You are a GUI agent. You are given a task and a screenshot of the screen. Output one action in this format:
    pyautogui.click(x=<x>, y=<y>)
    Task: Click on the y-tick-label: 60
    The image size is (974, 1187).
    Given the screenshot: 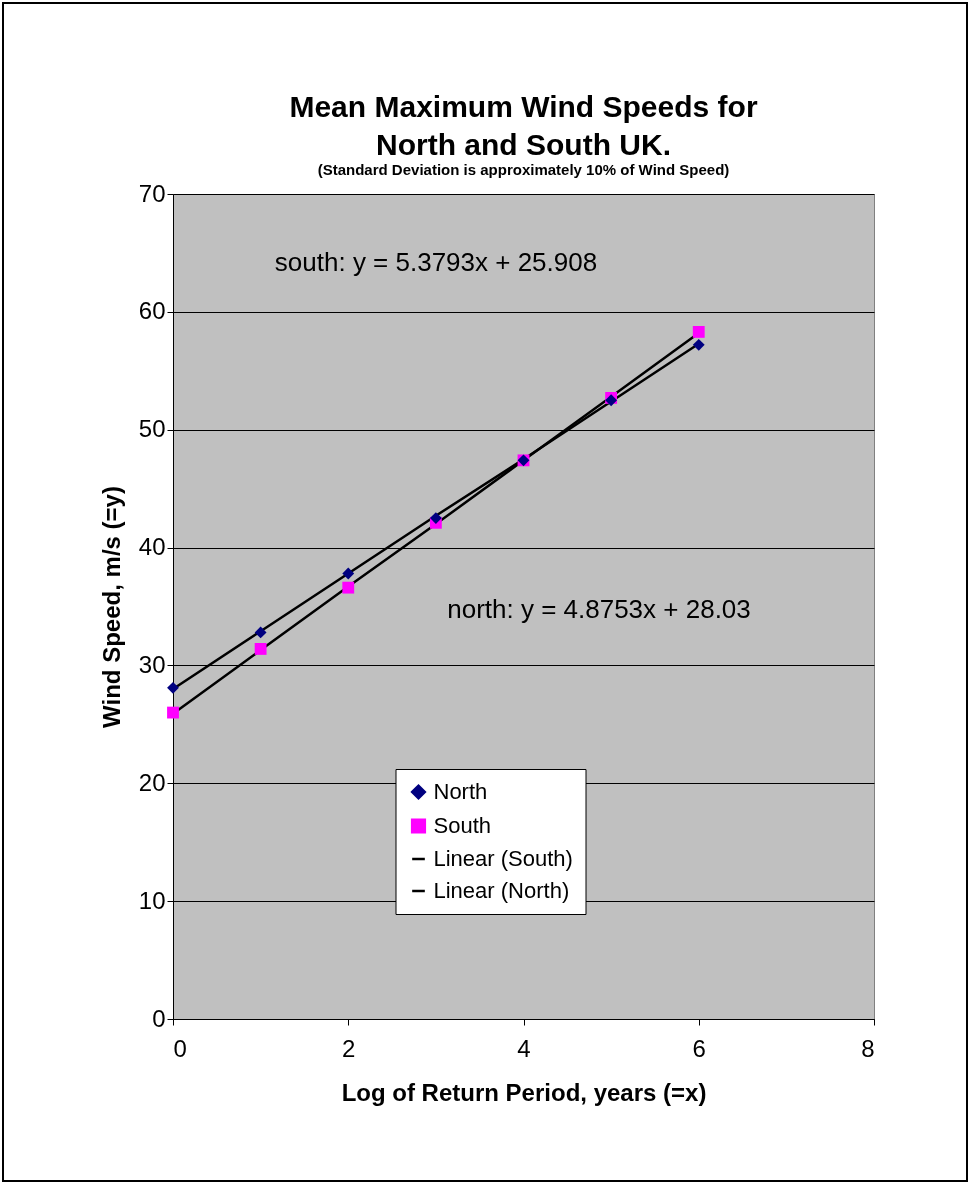 What is the action you would take?
    pyautogui.click(x=152, y=311)
    